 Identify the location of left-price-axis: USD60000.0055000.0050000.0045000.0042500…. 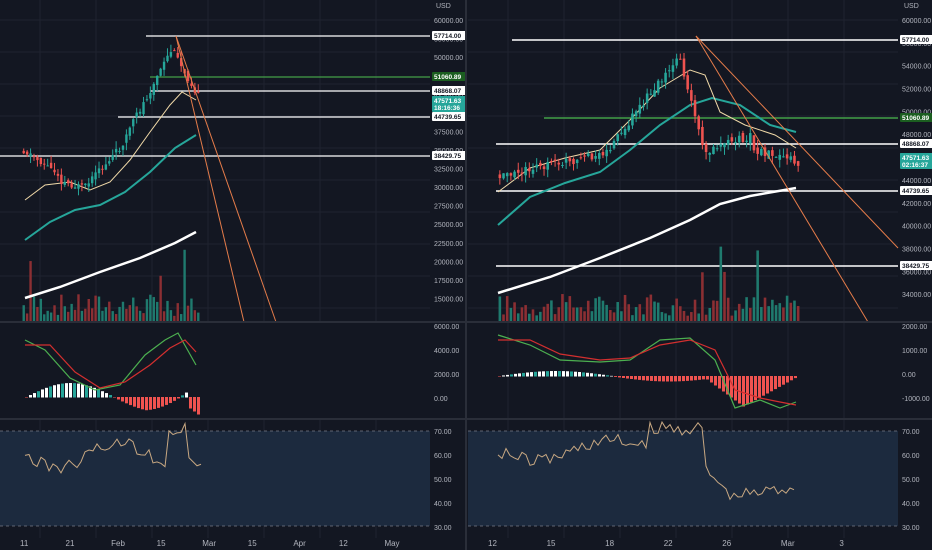
(449, 267).